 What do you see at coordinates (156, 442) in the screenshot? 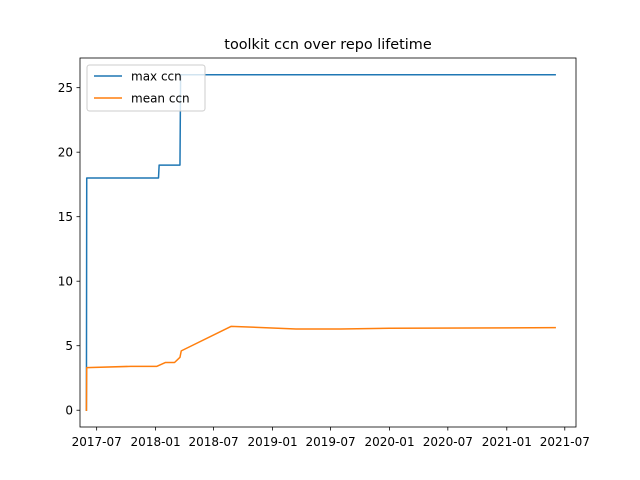
I see `x-tick-label: 2018-01` at bounding box center [156, 442].